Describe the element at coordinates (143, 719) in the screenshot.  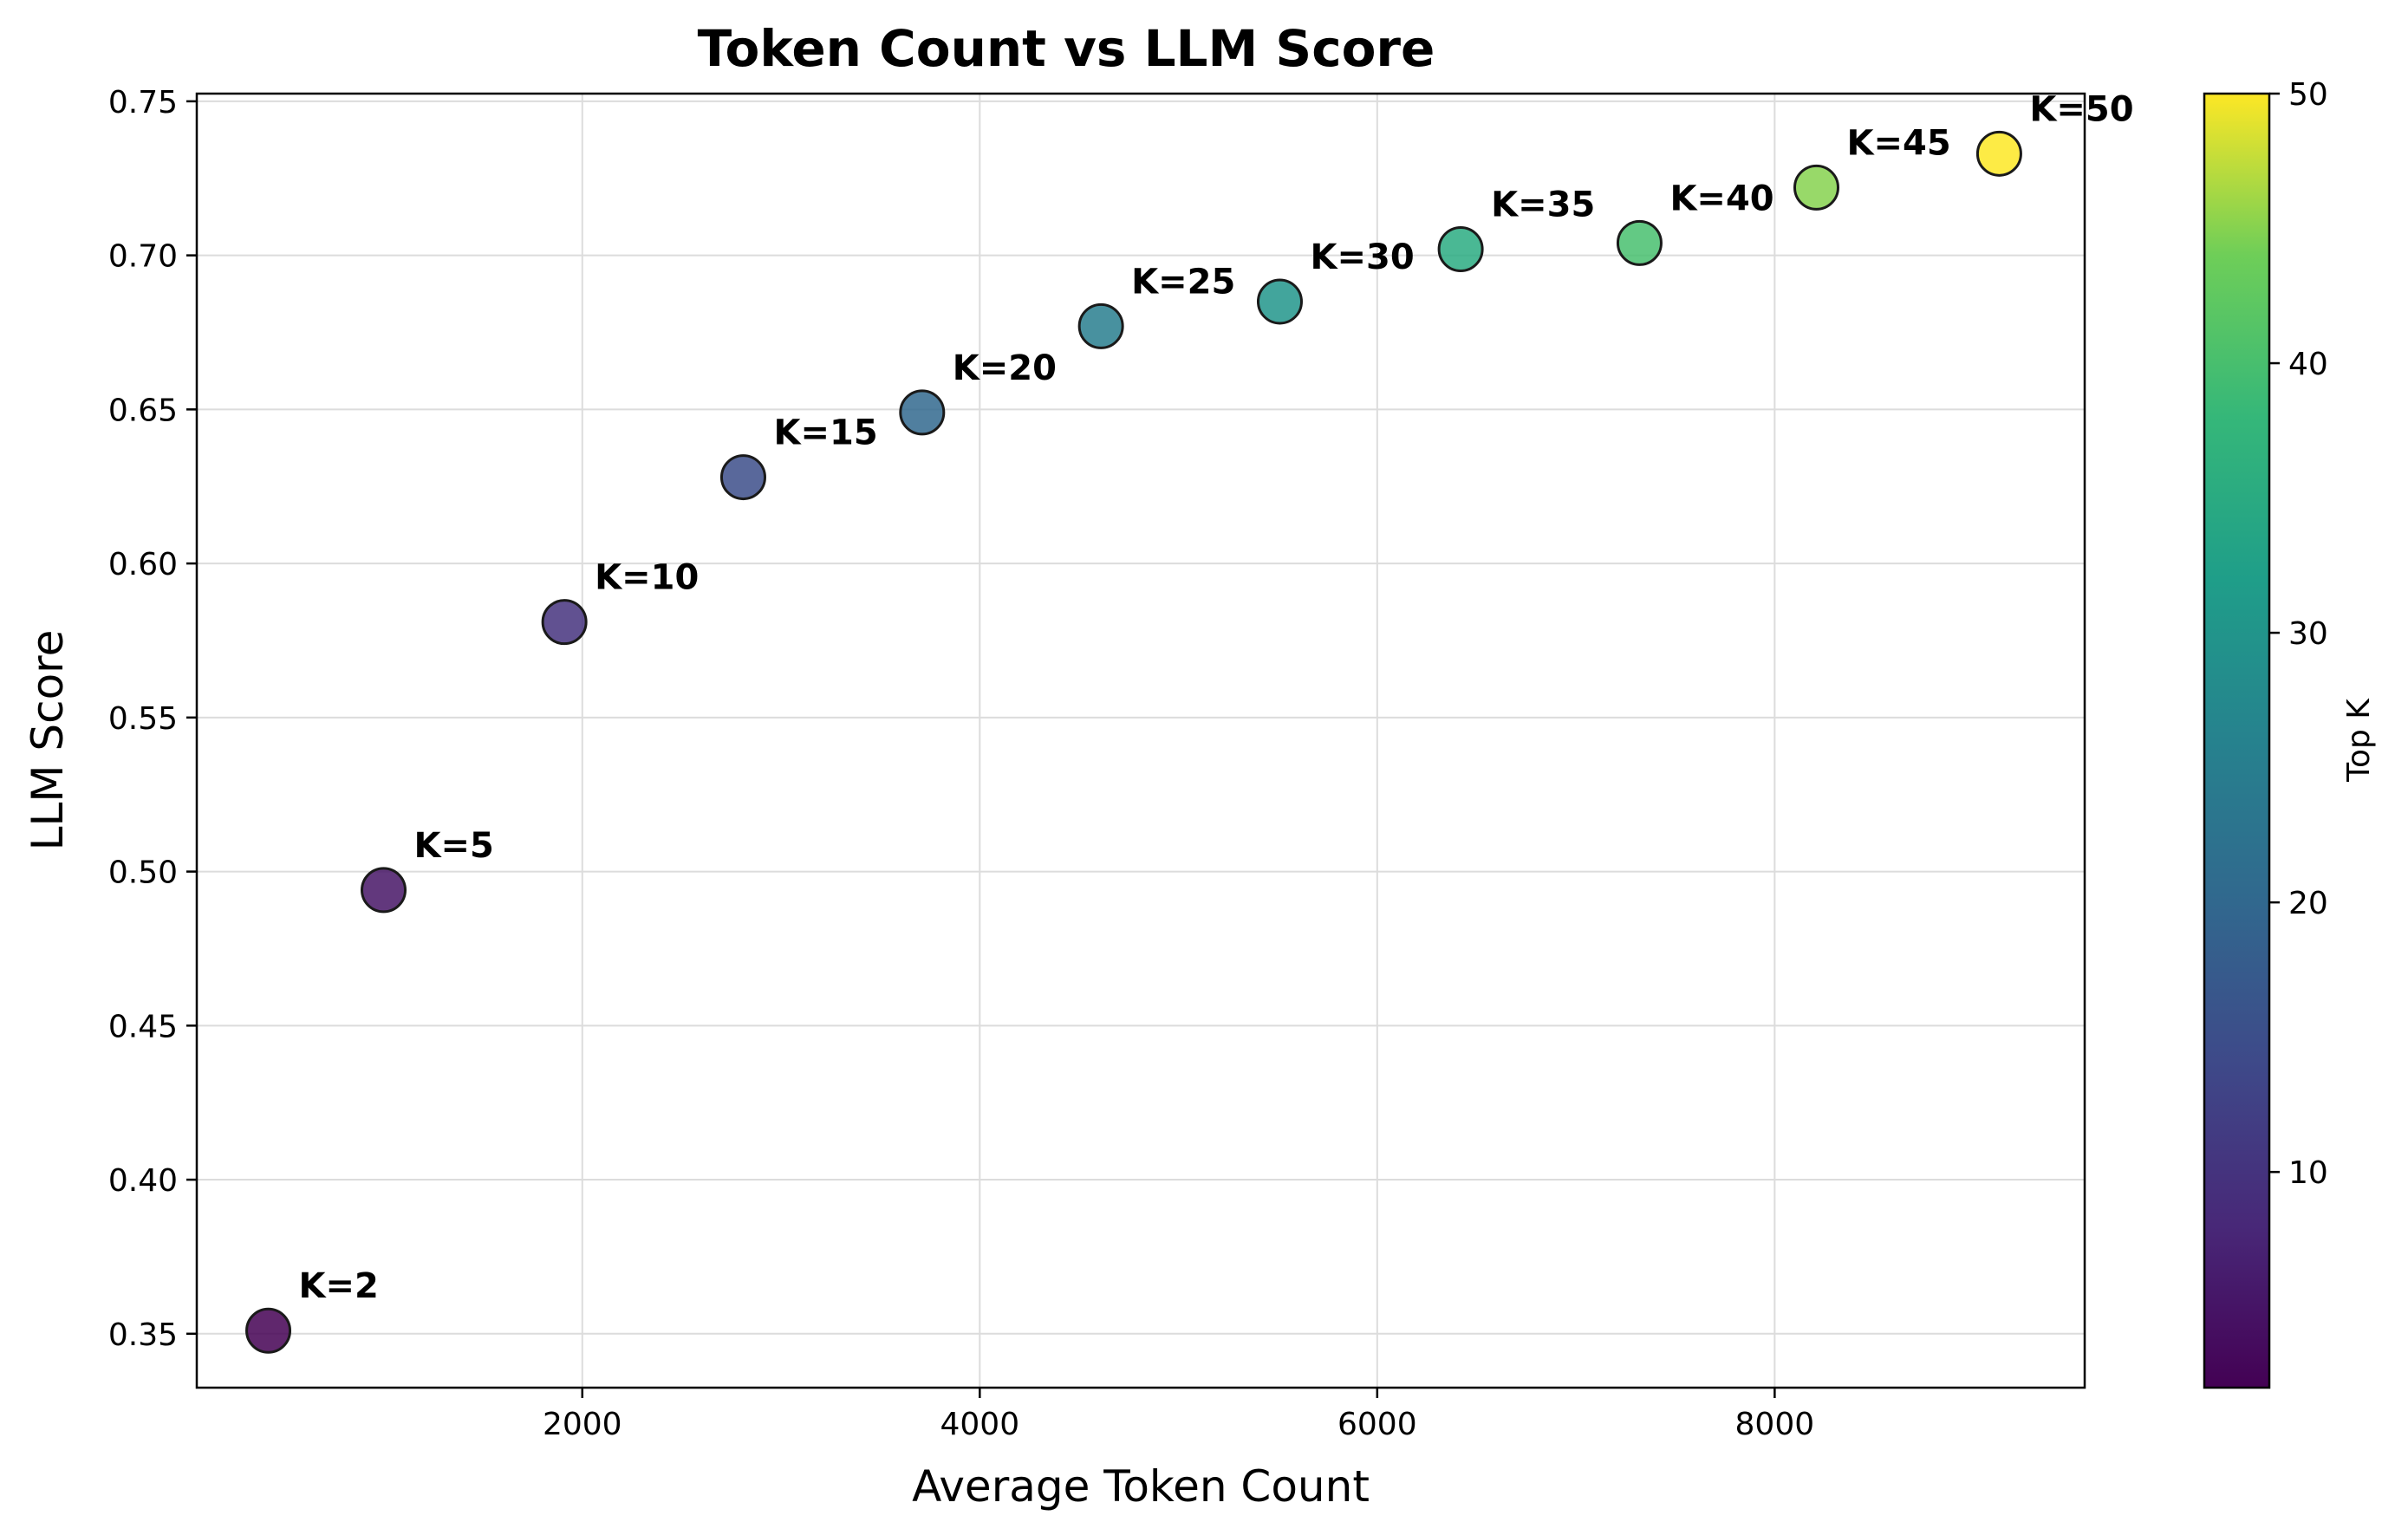
I see `y-tick-label: 0.55` at that location.